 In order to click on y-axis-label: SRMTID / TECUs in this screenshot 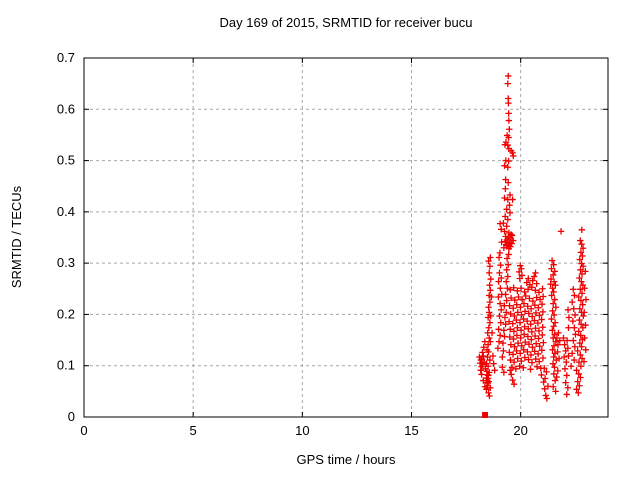, I will do `click(16, 236)`.